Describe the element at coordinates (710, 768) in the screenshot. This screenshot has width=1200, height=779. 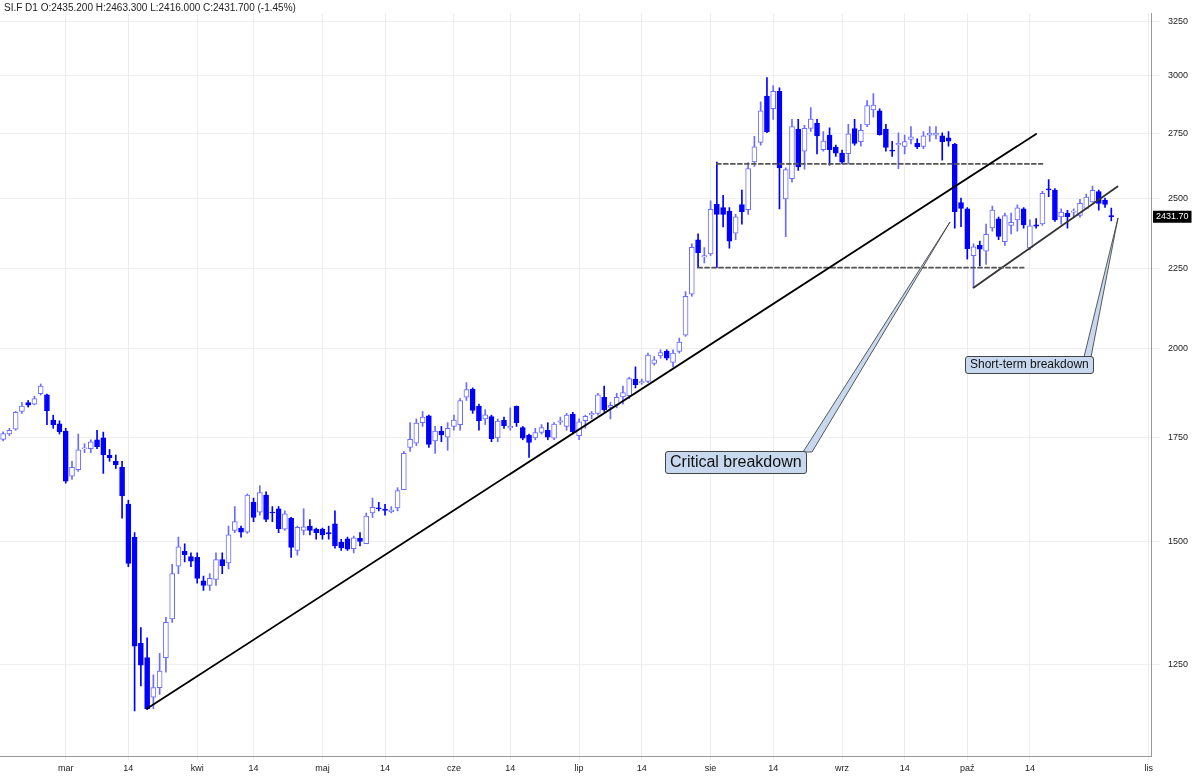
I see `x-tick-label: sie` at that location.